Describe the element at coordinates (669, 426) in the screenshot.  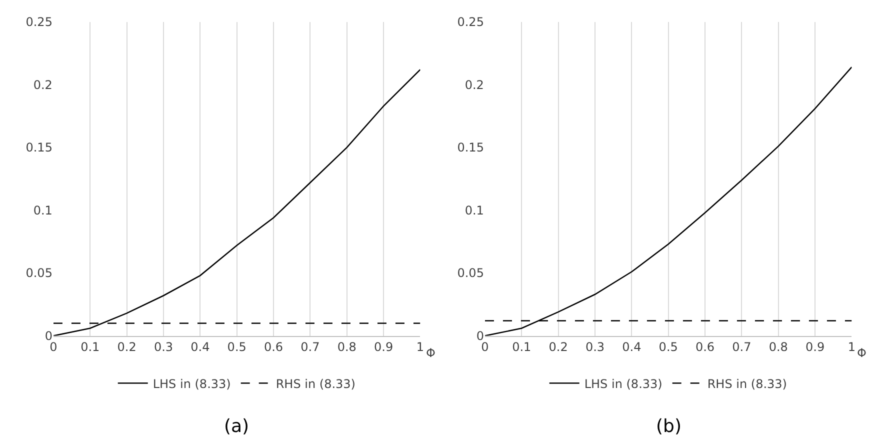
I see `text: (b)` at that location.